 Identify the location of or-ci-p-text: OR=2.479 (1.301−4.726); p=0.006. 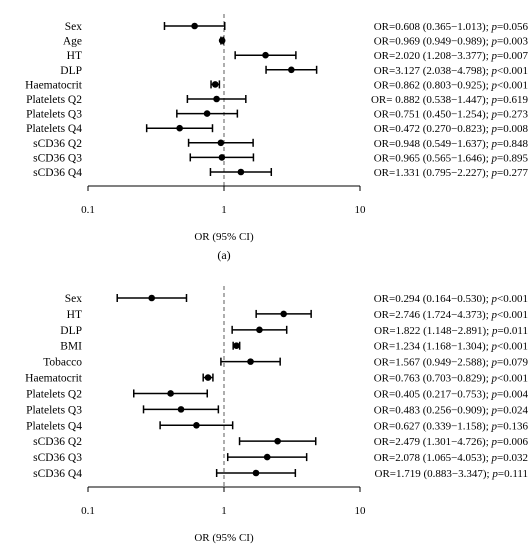
(451, 442).